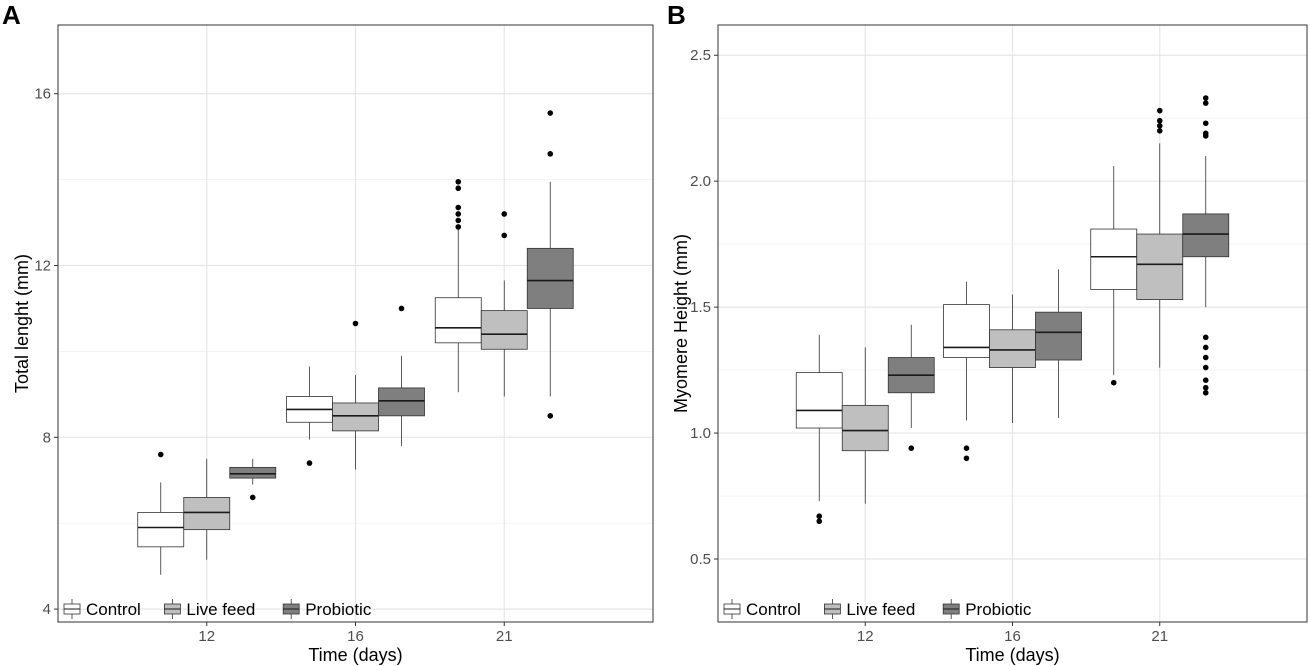 The image size is (1310, 666). What do you see at coordinates (42, 94) in the screenshot?
I see `y-tick-label: 16` at bounding box center [42, 94].